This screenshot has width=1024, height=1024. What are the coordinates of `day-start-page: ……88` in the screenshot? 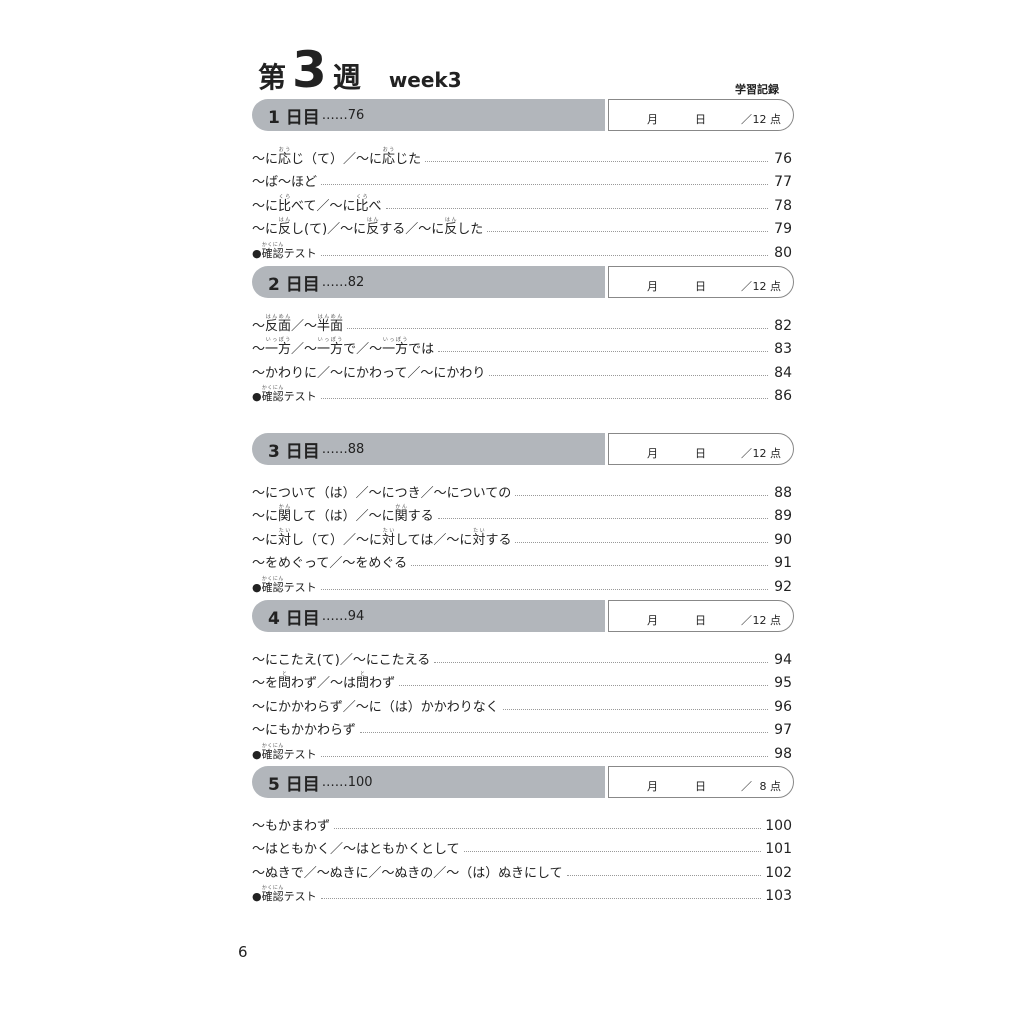 It's located at (343, 449).